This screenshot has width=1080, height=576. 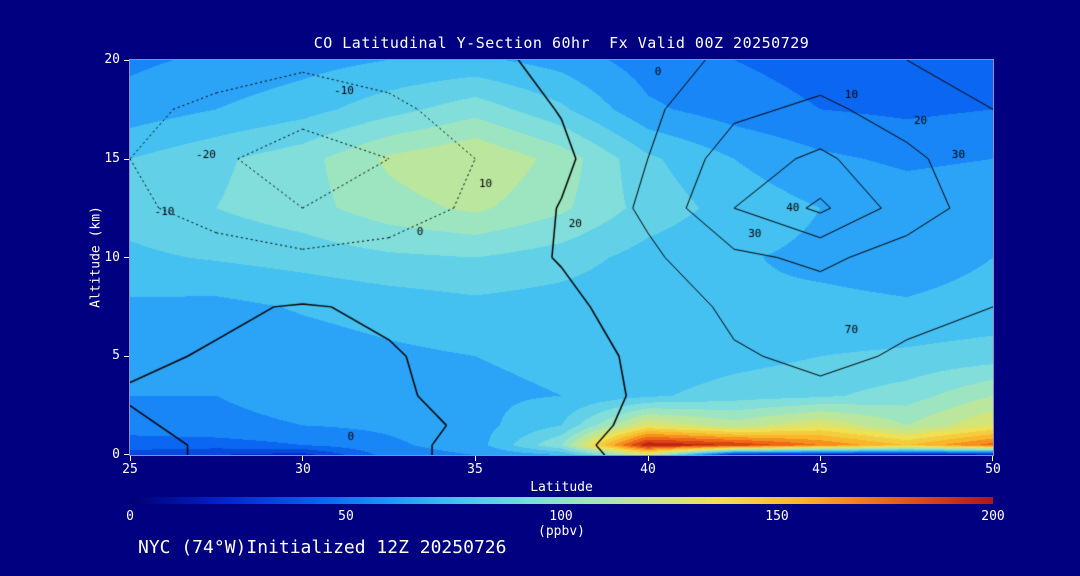 What do you see at coordinates (116, 454) in the screenshot?
I see `y-tick-label: 0` at bounding box center [116, 454].